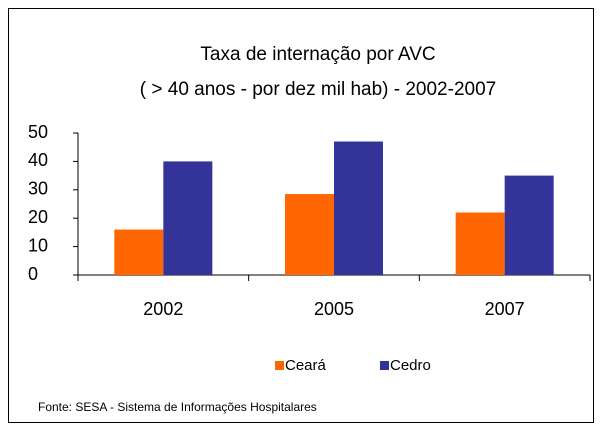 Image resolution: width=602 pixels, height=431 pixels. What do you see at coordinates (38, 132) in the screenshot?
I see `y-tick-label: 50` at bounding box center [38, 132].